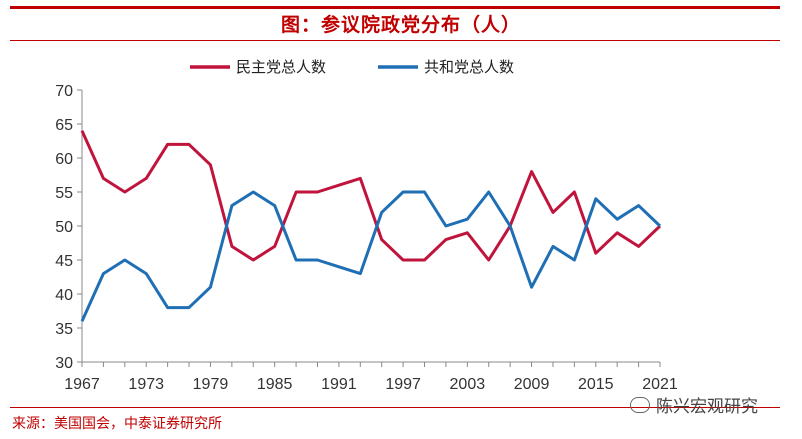  I want to click on x-tick-label: 2021, so click(660, 384).